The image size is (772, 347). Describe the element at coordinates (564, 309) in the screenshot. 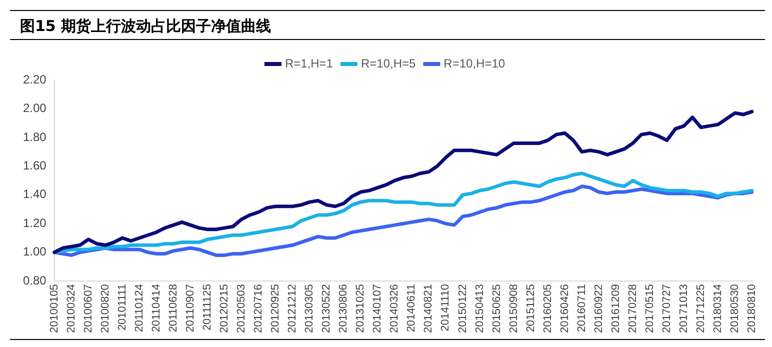

I see `x-tick-label: 20160426` at that location.